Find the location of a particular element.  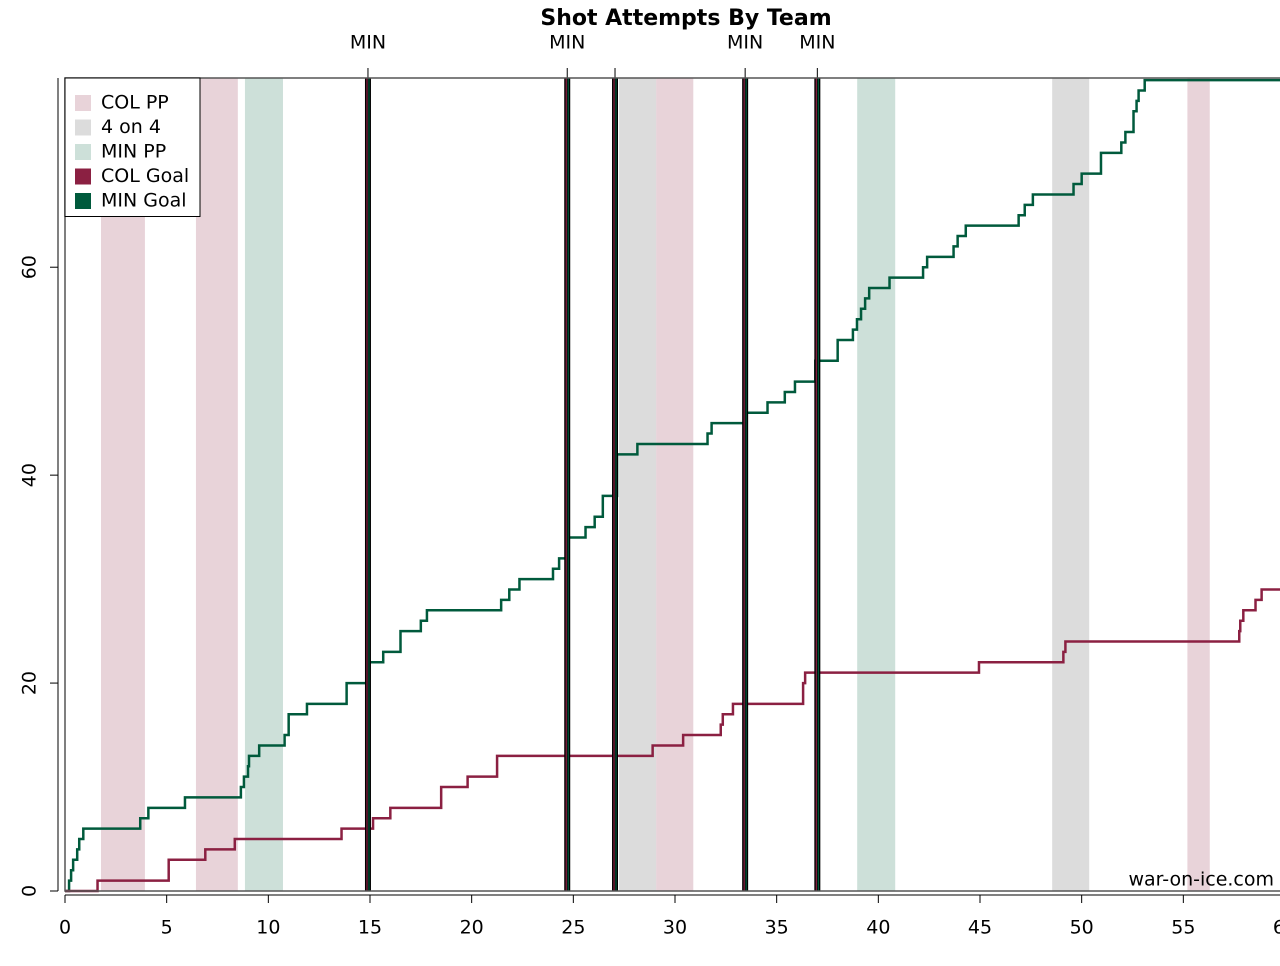

legend-label: COL Goal is located at coordinates (145, 176).